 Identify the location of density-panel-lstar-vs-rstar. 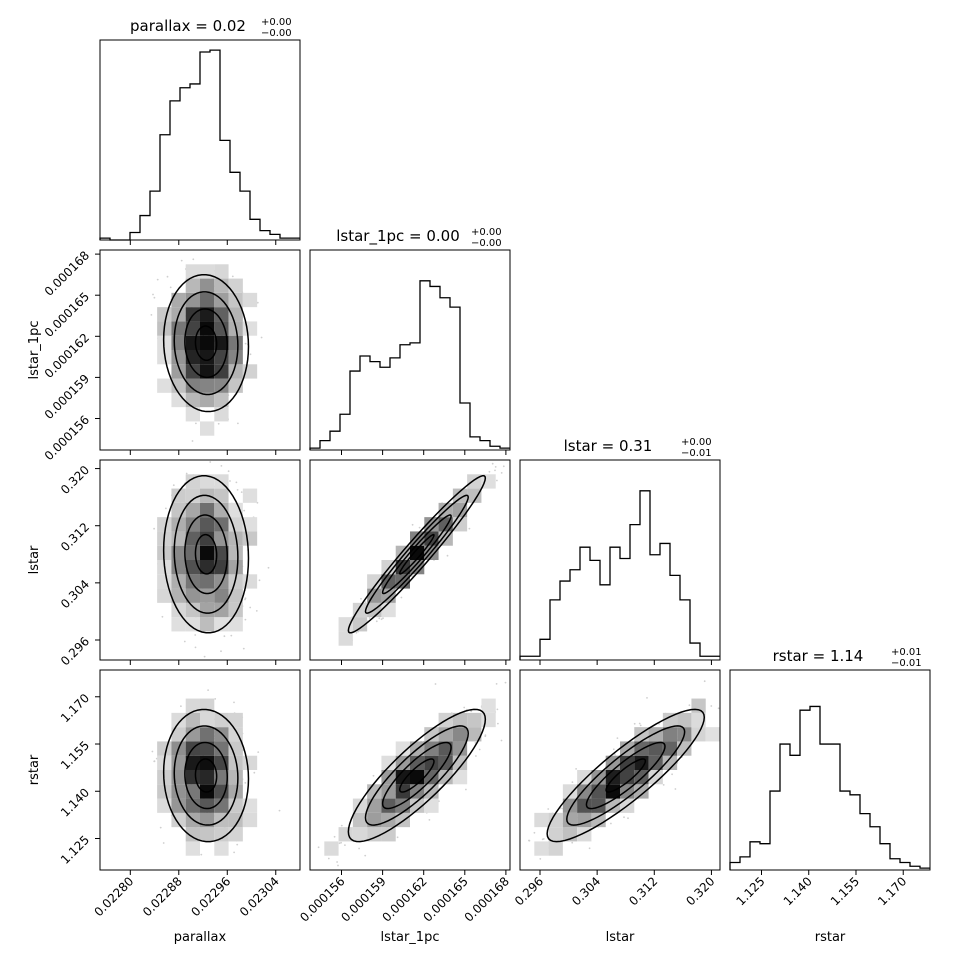
(620, 770).